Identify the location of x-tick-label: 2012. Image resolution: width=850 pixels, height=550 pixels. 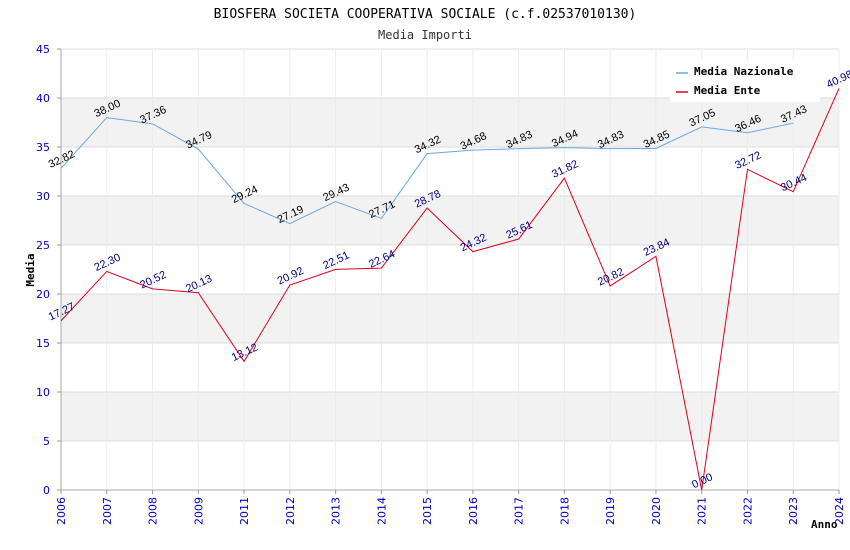
(290, 511).